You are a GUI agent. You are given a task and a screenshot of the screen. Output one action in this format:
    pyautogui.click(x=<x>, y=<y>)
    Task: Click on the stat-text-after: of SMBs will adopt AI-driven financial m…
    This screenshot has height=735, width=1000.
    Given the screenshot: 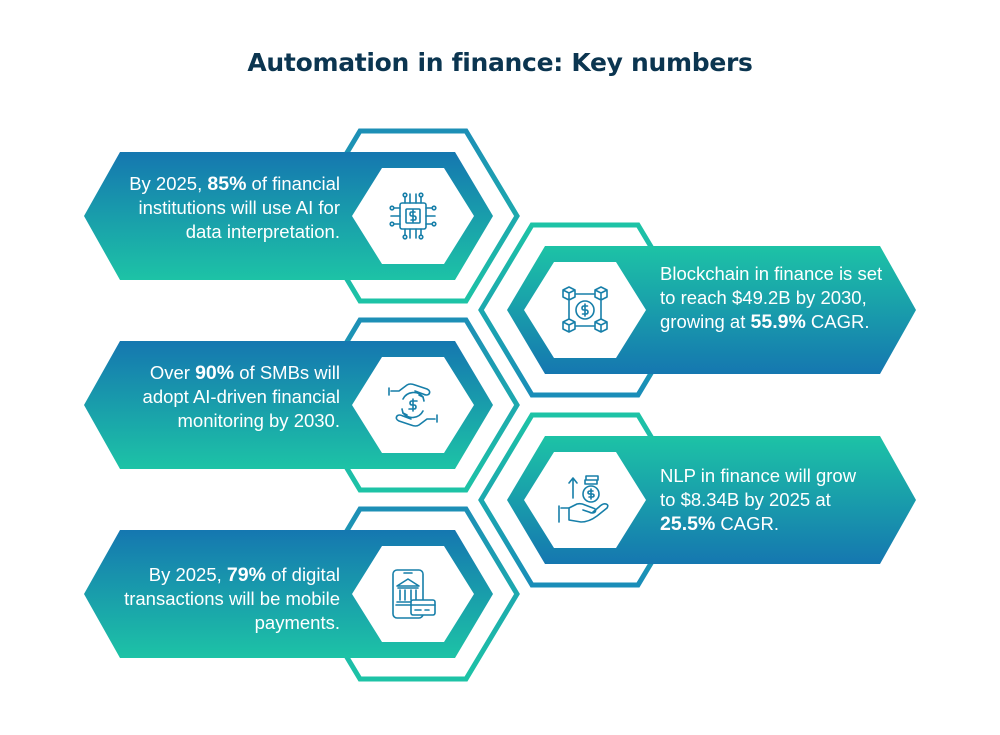 What is the action you would take?
    pyautogui.click(x=241, y=396)
    